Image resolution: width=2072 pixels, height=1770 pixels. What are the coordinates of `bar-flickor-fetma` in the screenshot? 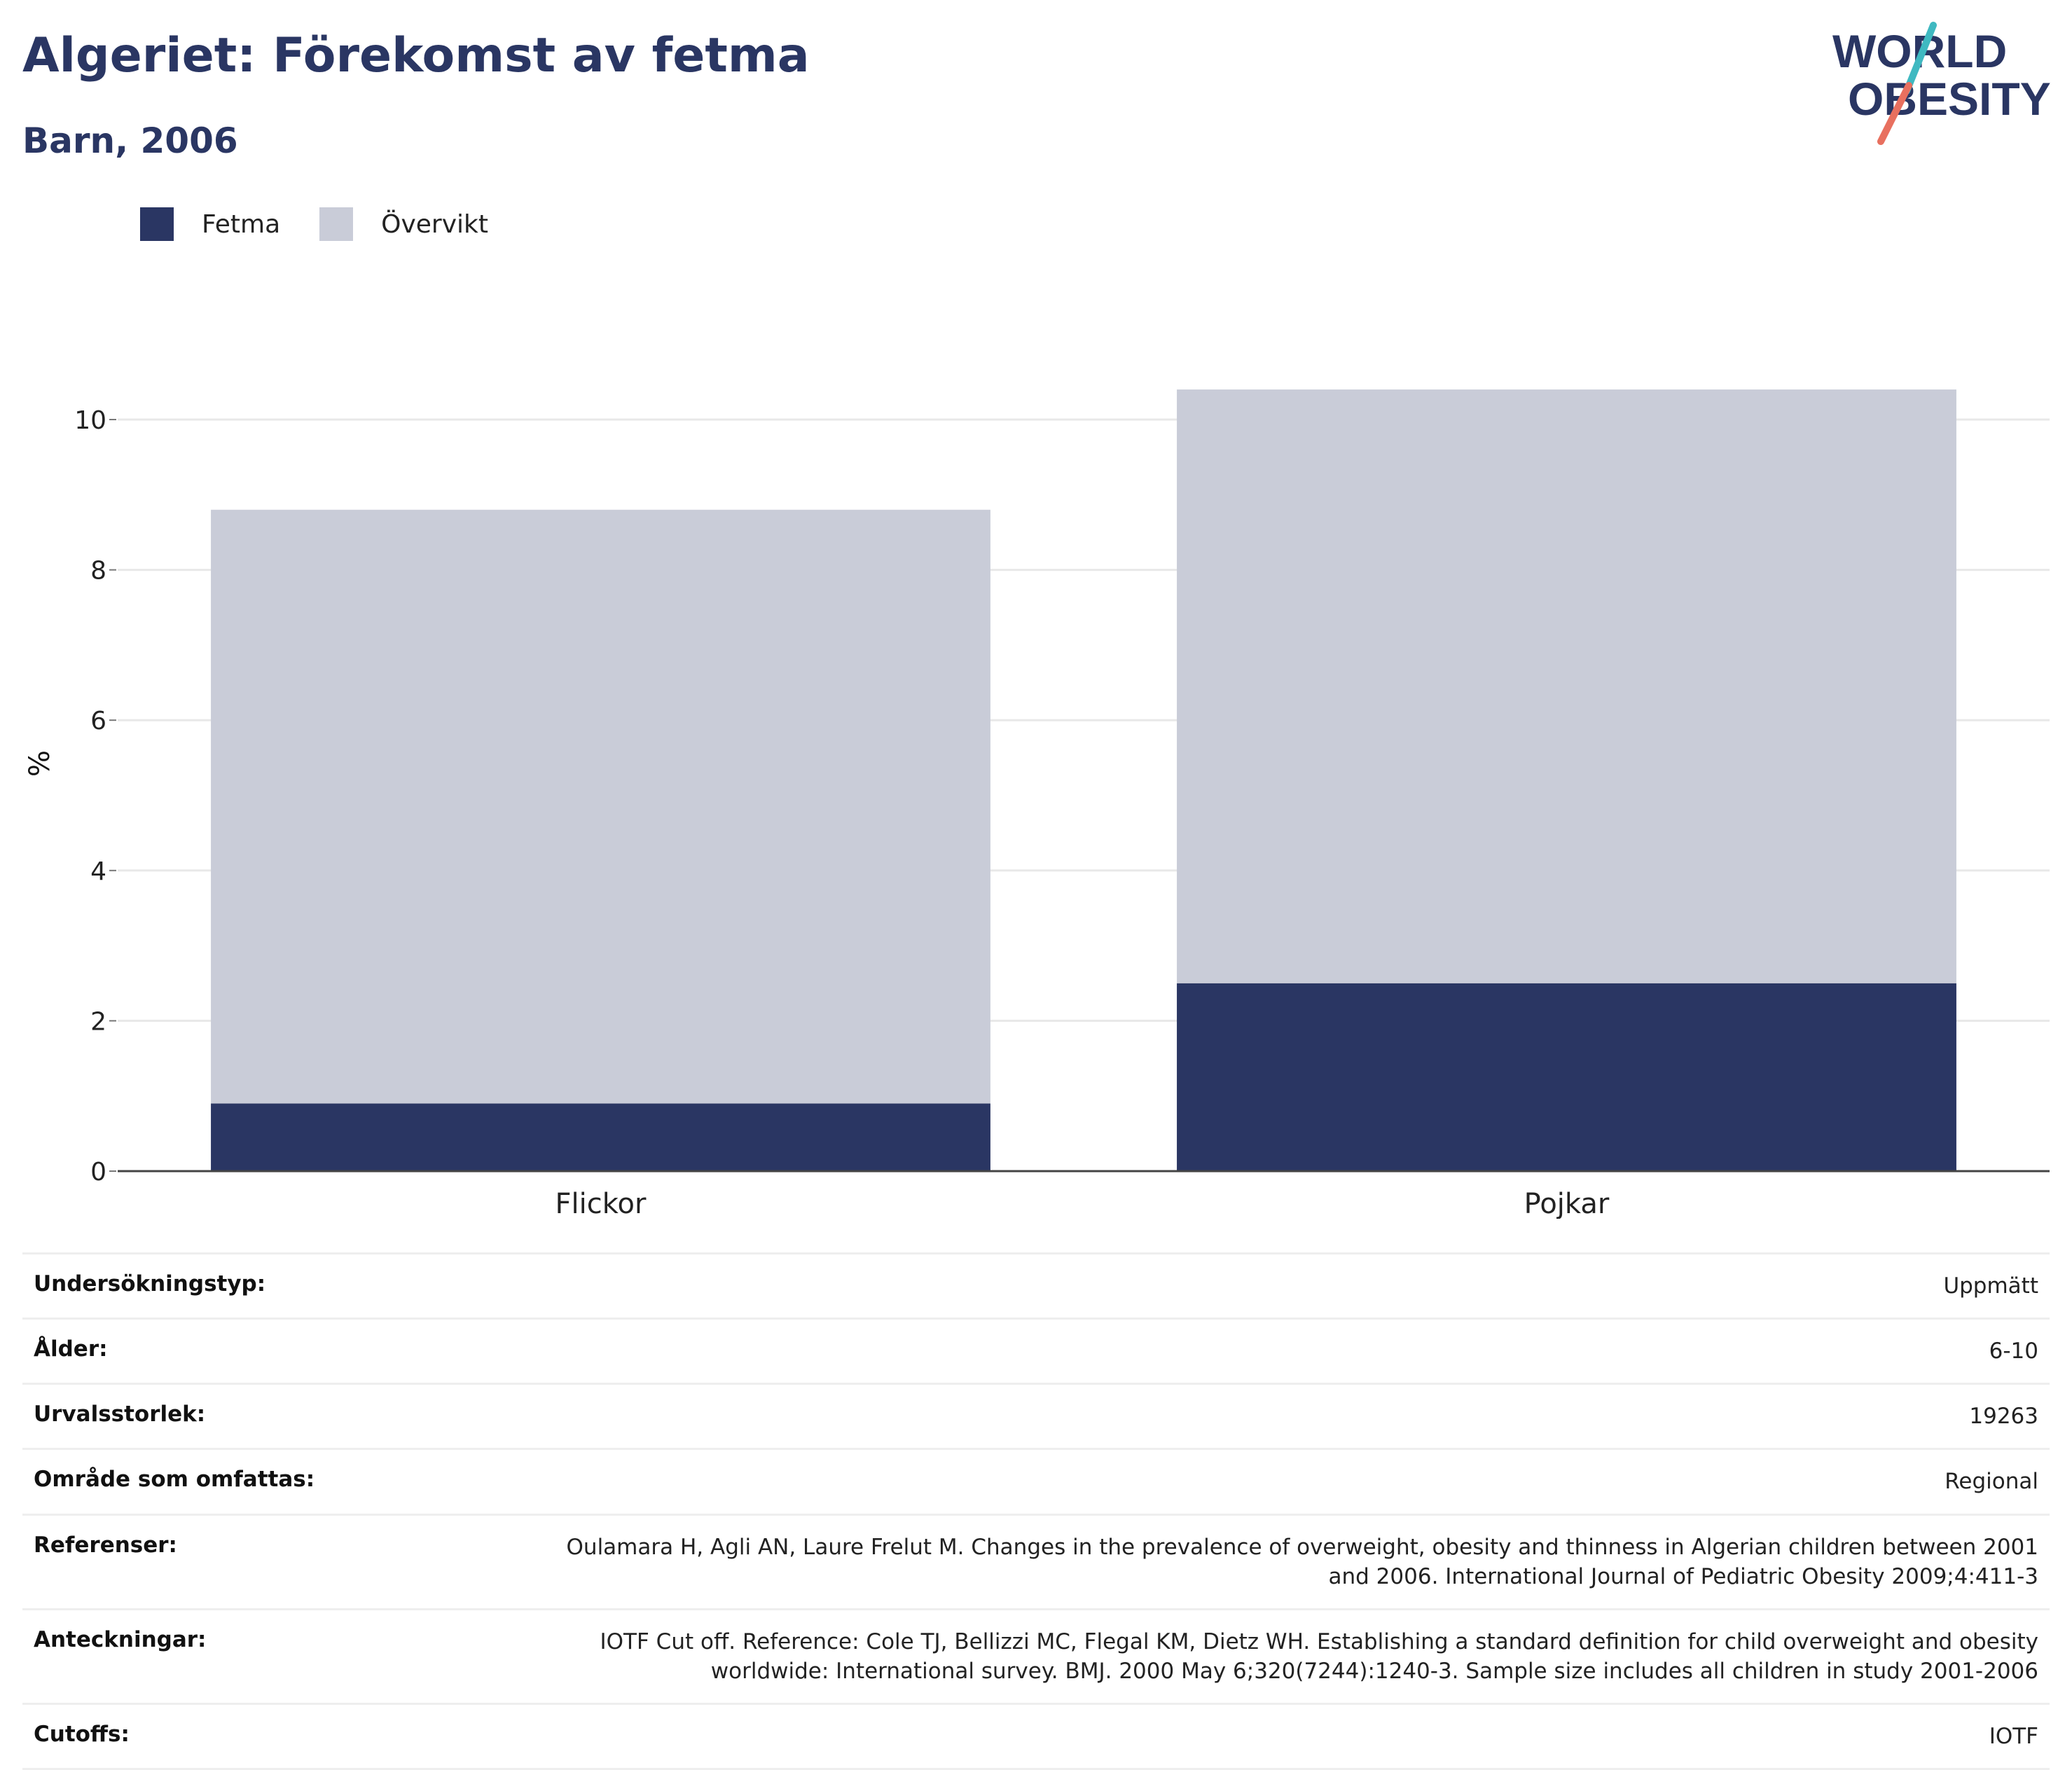 It's located at (601, 1137).